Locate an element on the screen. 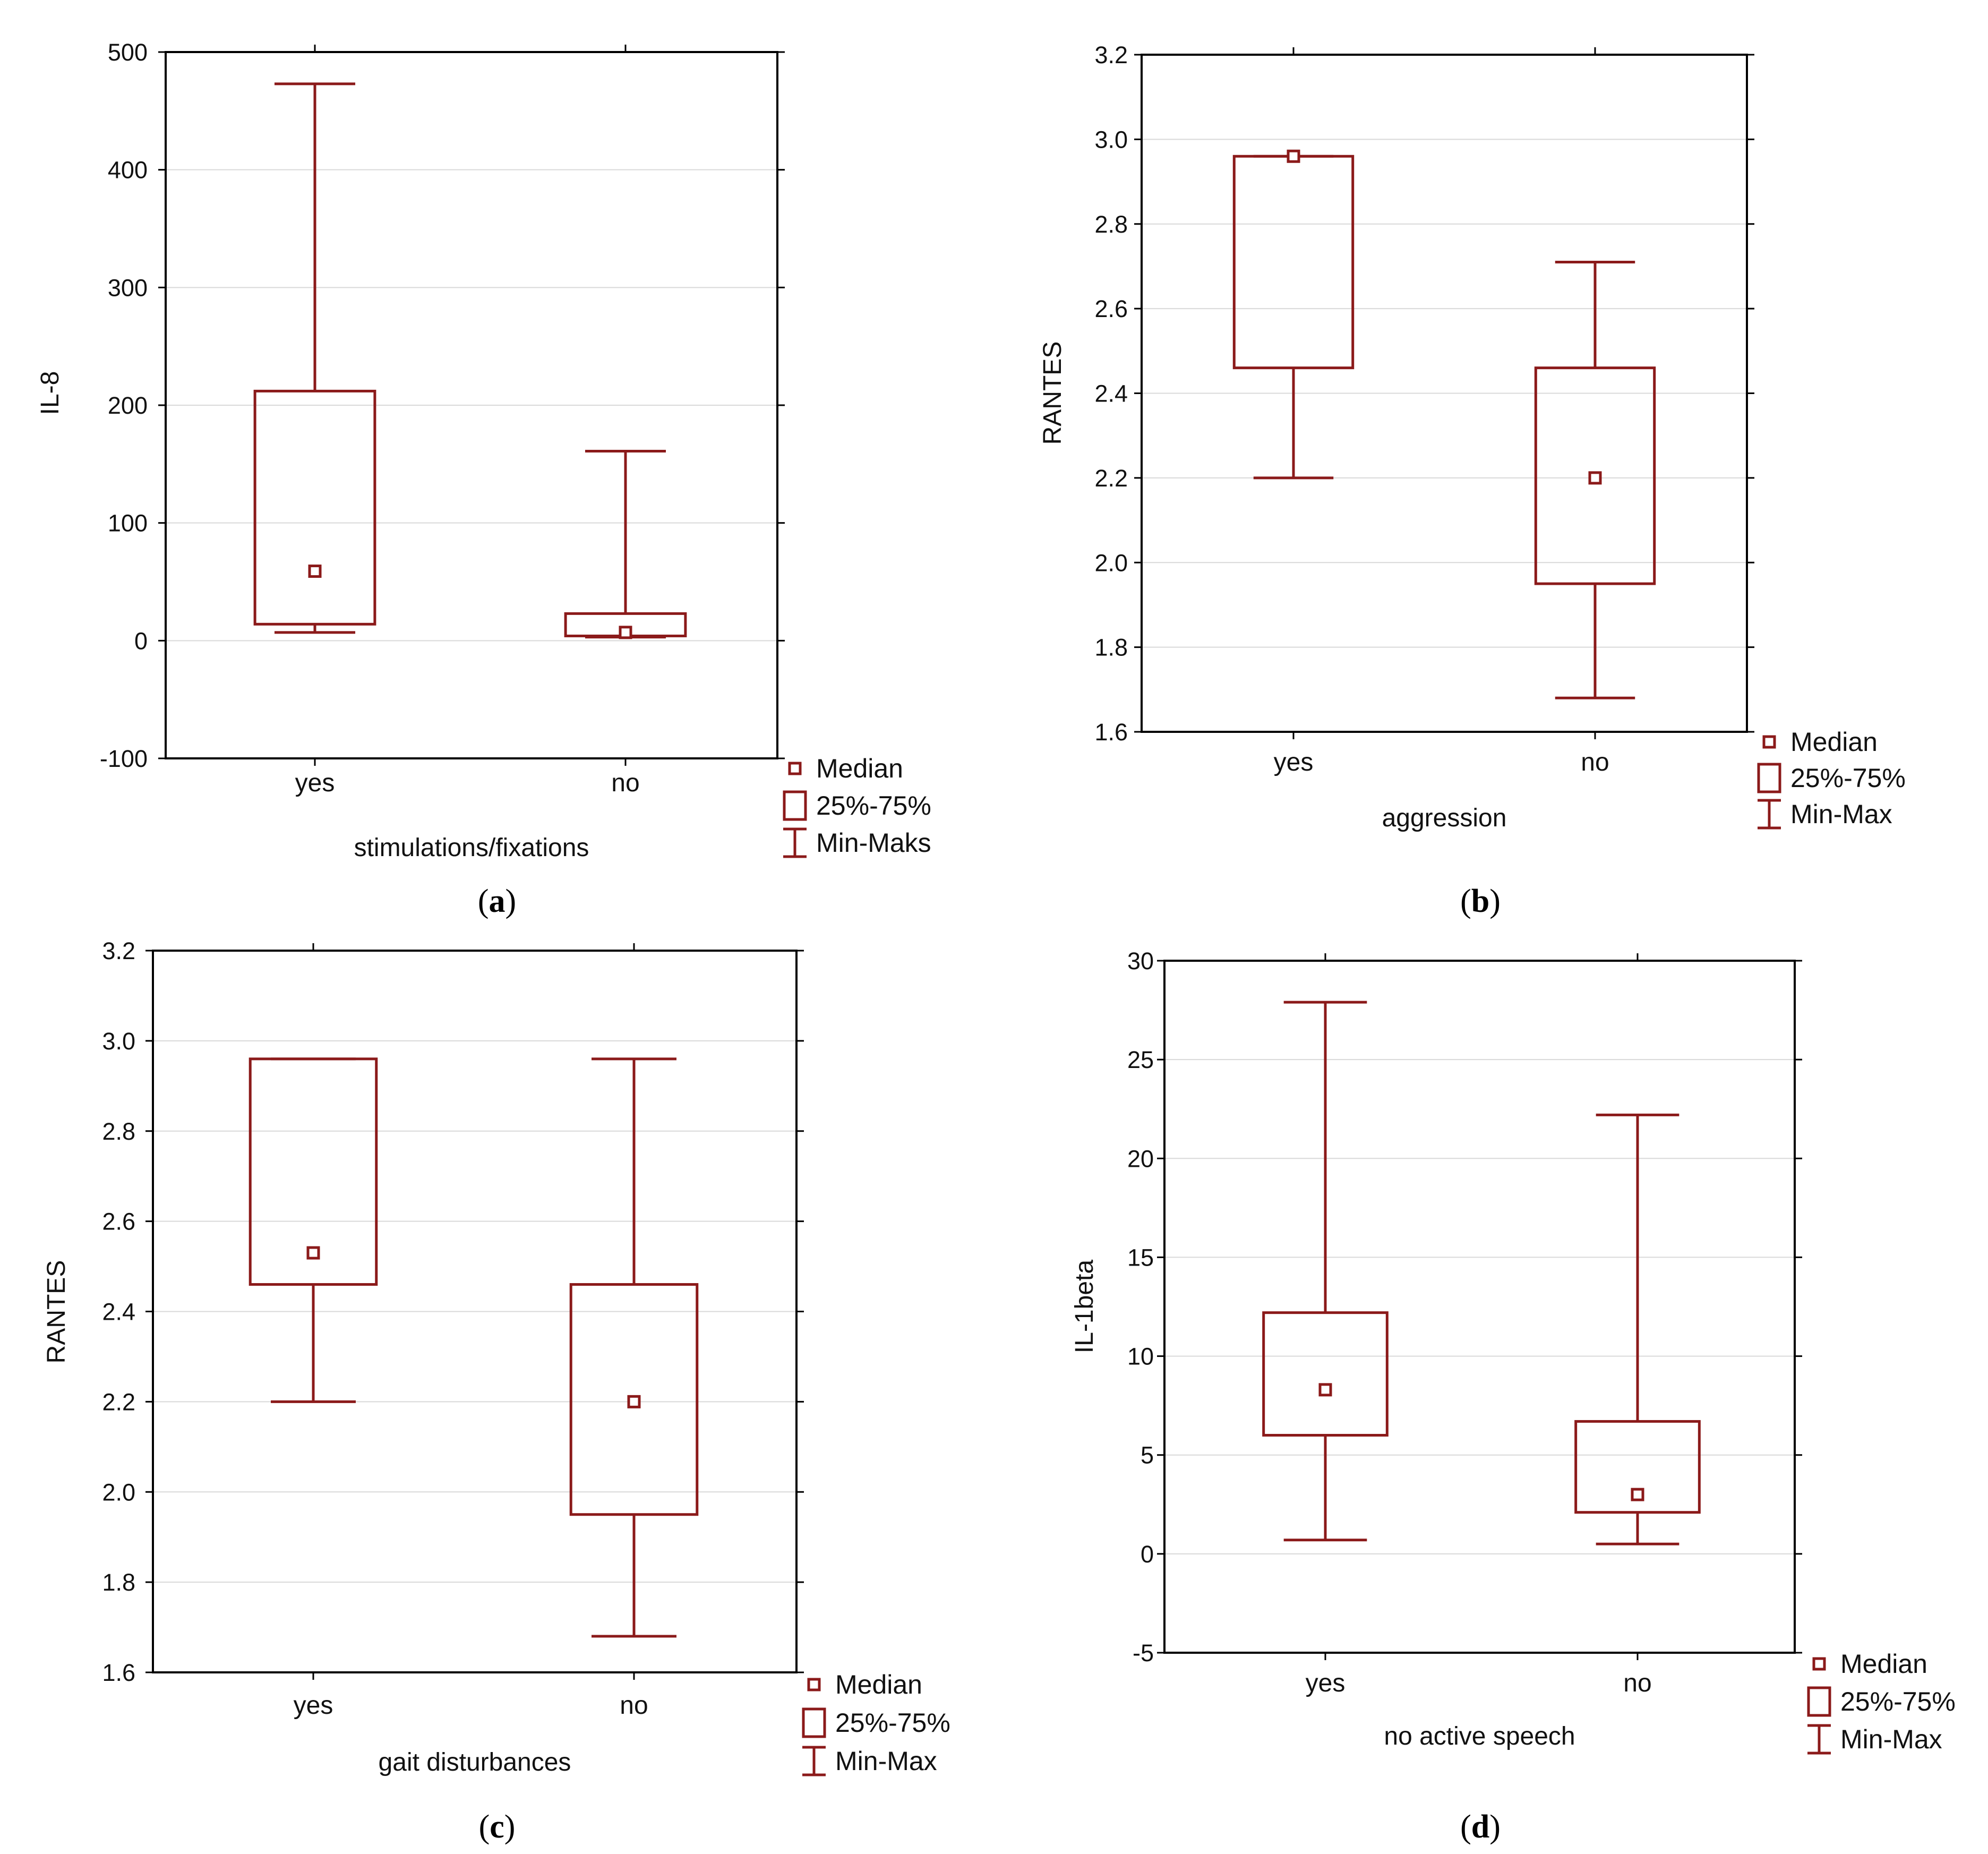 This screenshot has width=1988, height=1854. x-axis-label: gait disturbances is located at coordinates (475, 1762).